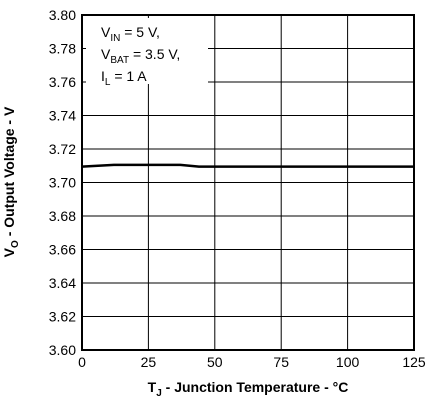 The height and width of the screenshot is (400, 437). I want to click on y-tick-label: 3.78, so click(62, 49).